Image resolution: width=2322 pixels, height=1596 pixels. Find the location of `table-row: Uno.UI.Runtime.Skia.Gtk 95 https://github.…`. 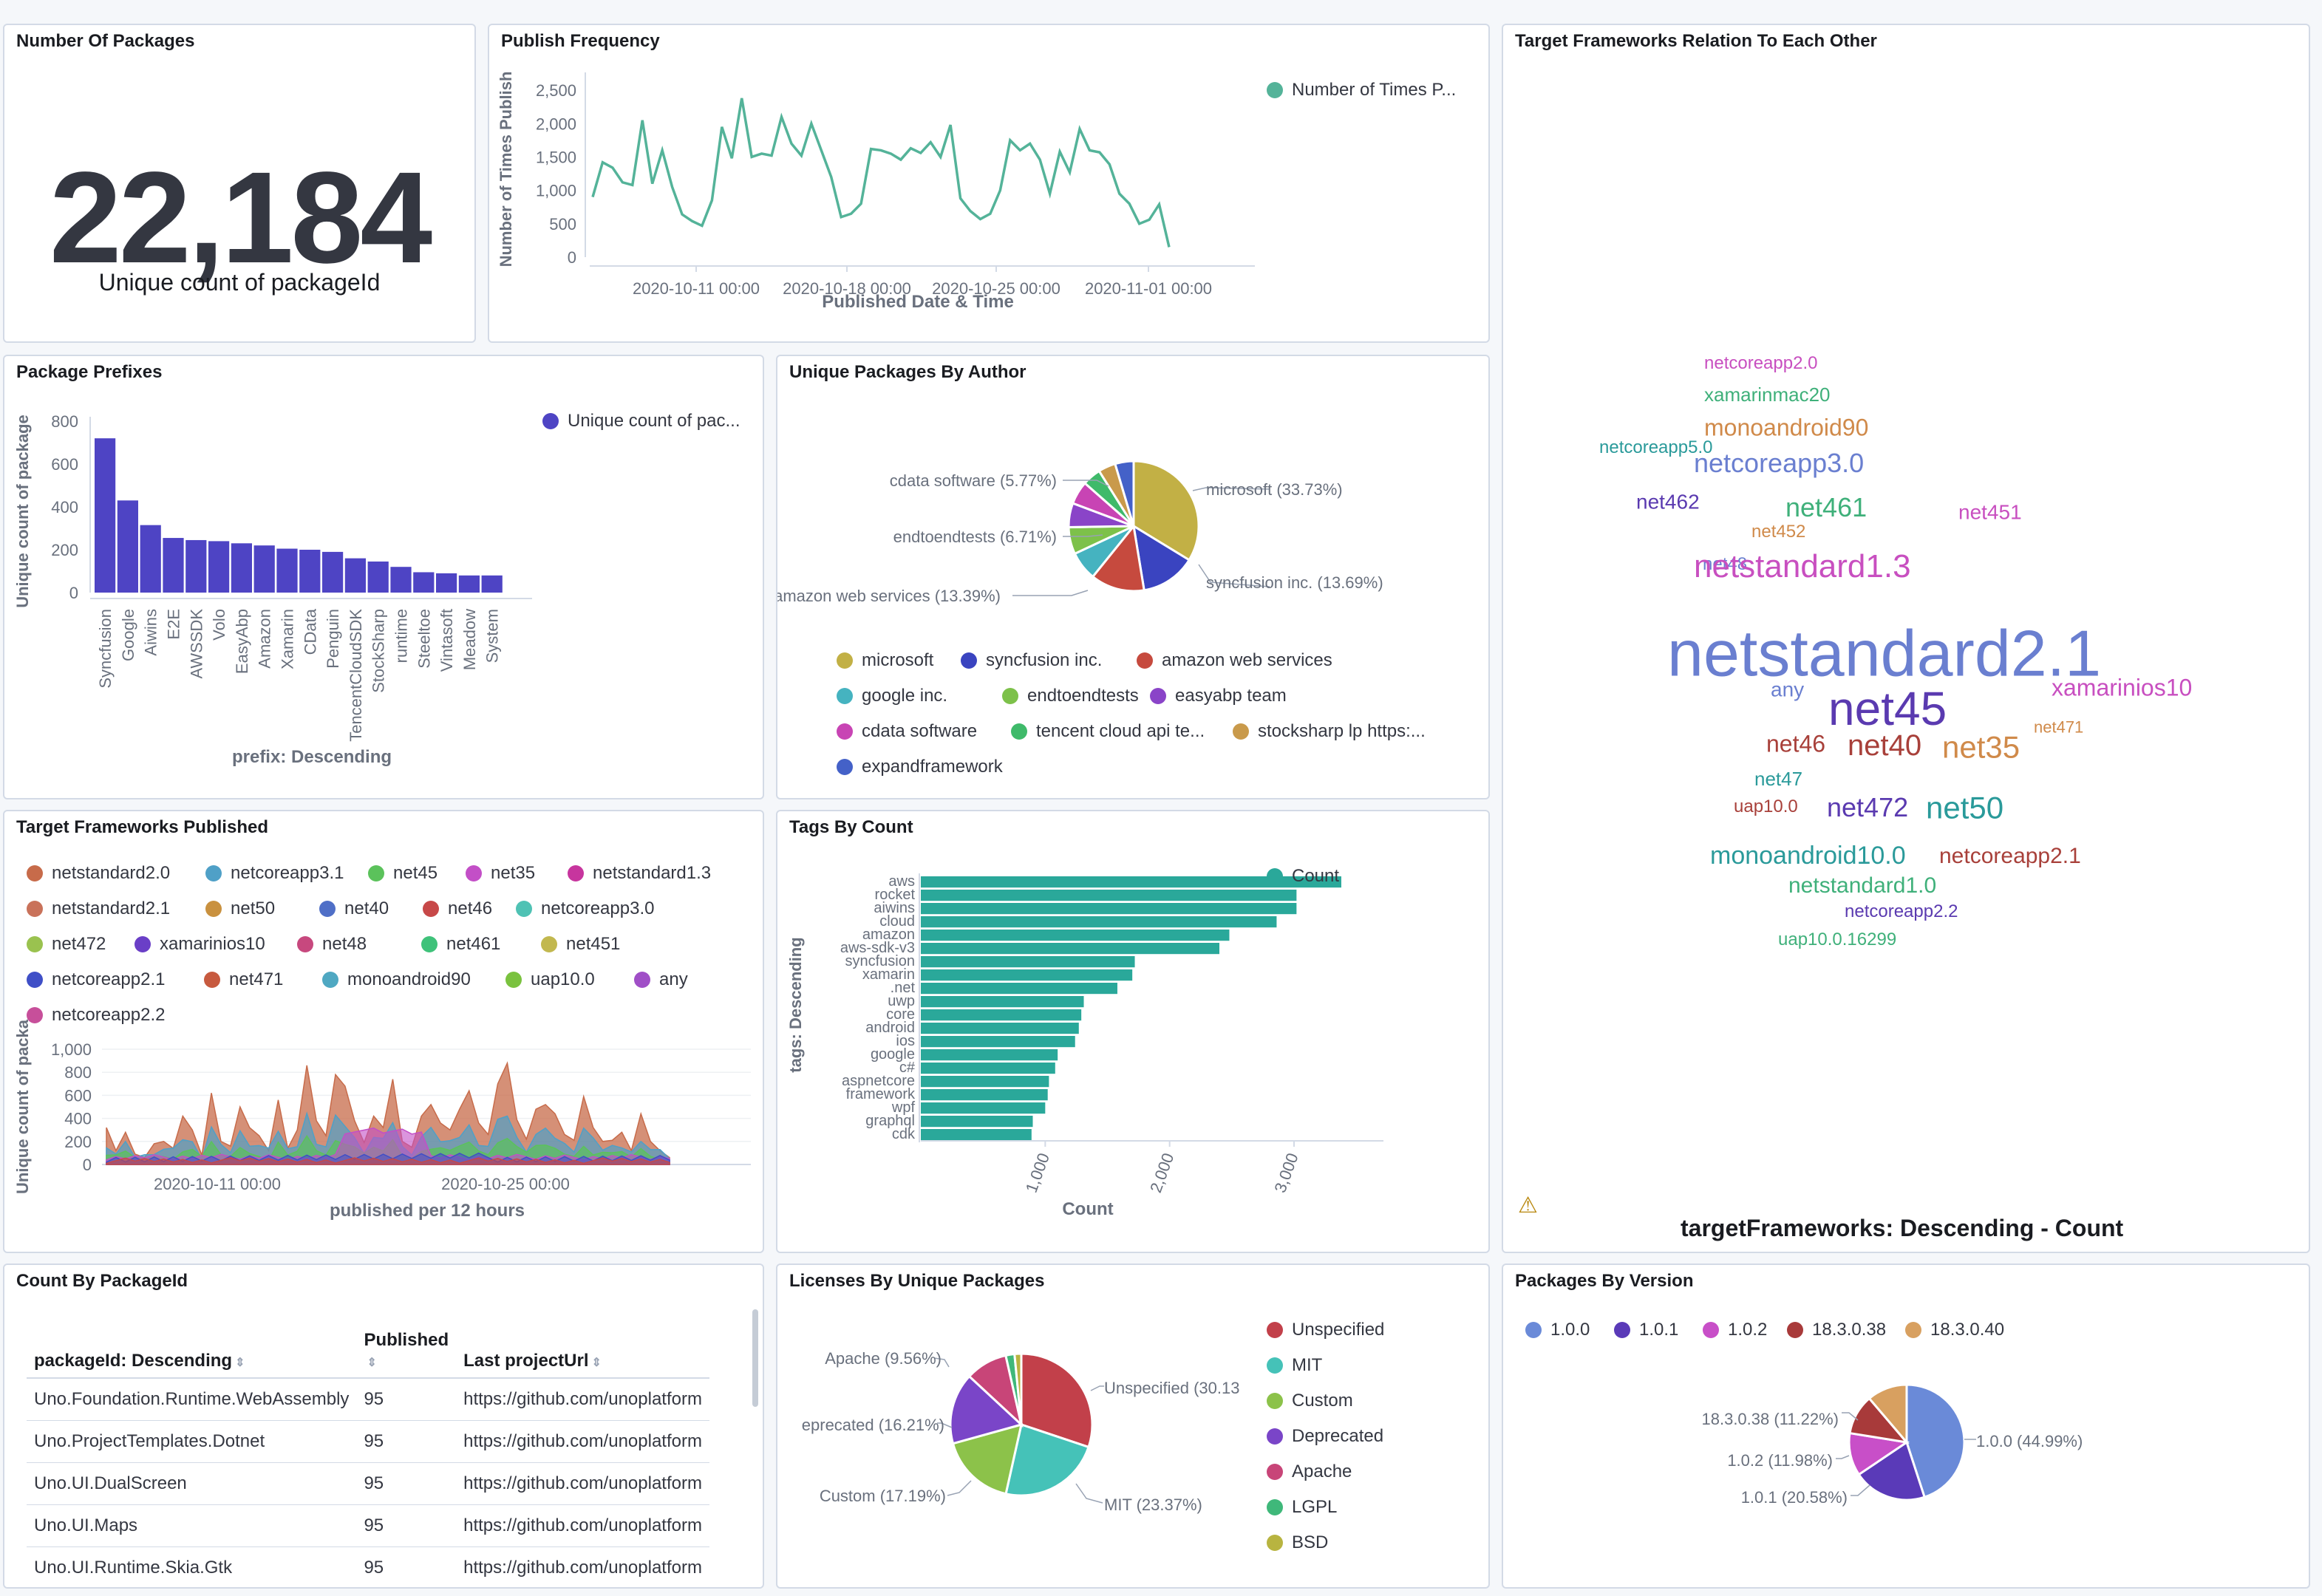

table-row: Uno.UI.Runtime.Skia.Gtk 95 https://github.… is located at coordinates (368, 1566).